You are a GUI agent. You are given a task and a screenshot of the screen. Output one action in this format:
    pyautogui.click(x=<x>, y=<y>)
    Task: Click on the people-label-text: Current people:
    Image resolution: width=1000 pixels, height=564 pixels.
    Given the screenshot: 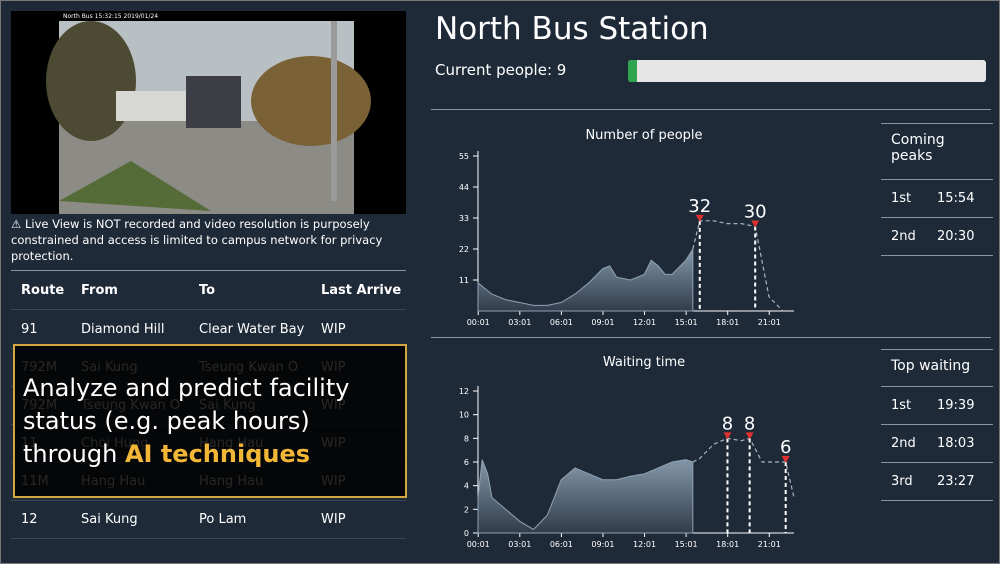 What is the action you would take?
    pyautogui.click(x=494, y=70)
    